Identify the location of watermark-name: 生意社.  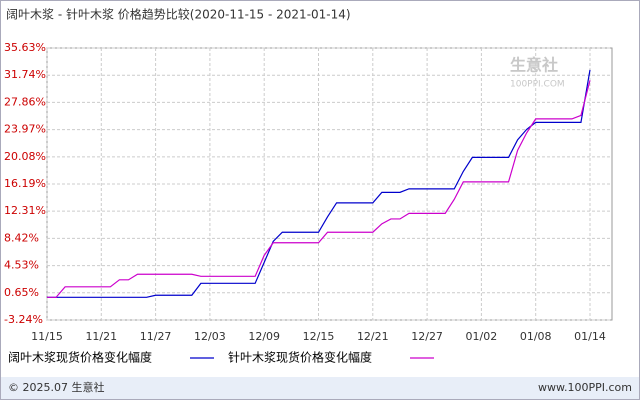
(534, 65).